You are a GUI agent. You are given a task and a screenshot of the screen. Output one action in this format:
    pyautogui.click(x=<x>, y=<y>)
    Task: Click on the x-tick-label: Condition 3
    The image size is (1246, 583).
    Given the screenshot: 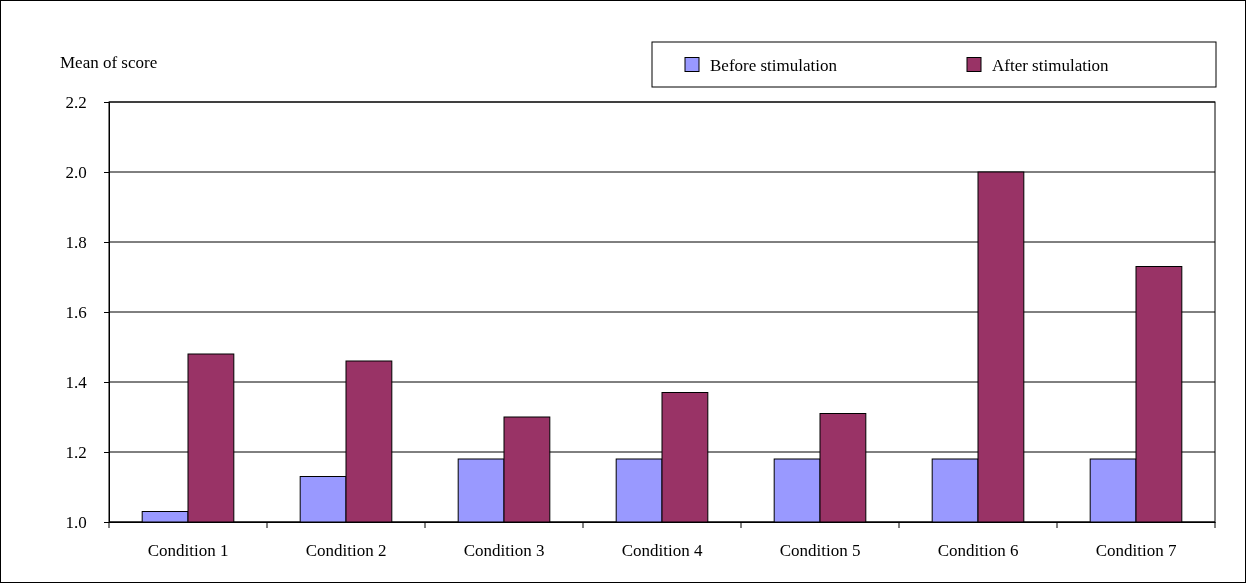 What is the action you would take?
    pyautogui.click(x=504, y=551)
    